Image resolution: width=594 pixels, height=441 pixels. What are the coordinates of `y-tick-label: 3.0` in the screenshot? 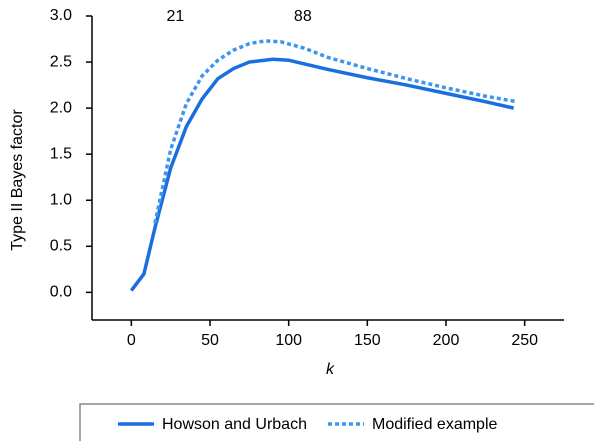 It's located at (61, 15).